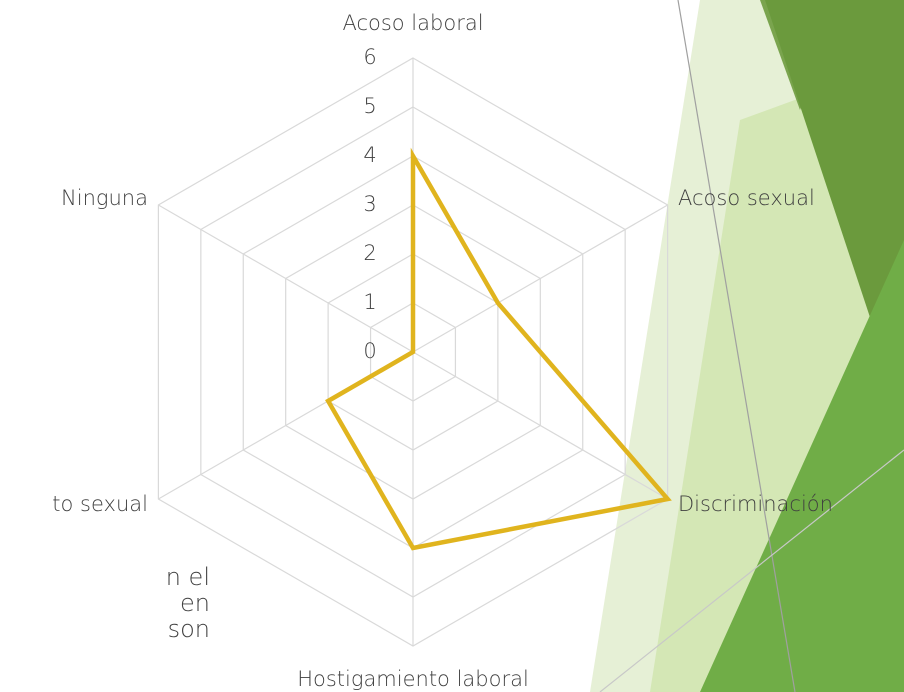 This screenshot has width=904, height=692. Describe the element at coordinates (369, 57) in the screenshot. I see `r-tick-label: 6` at that location.